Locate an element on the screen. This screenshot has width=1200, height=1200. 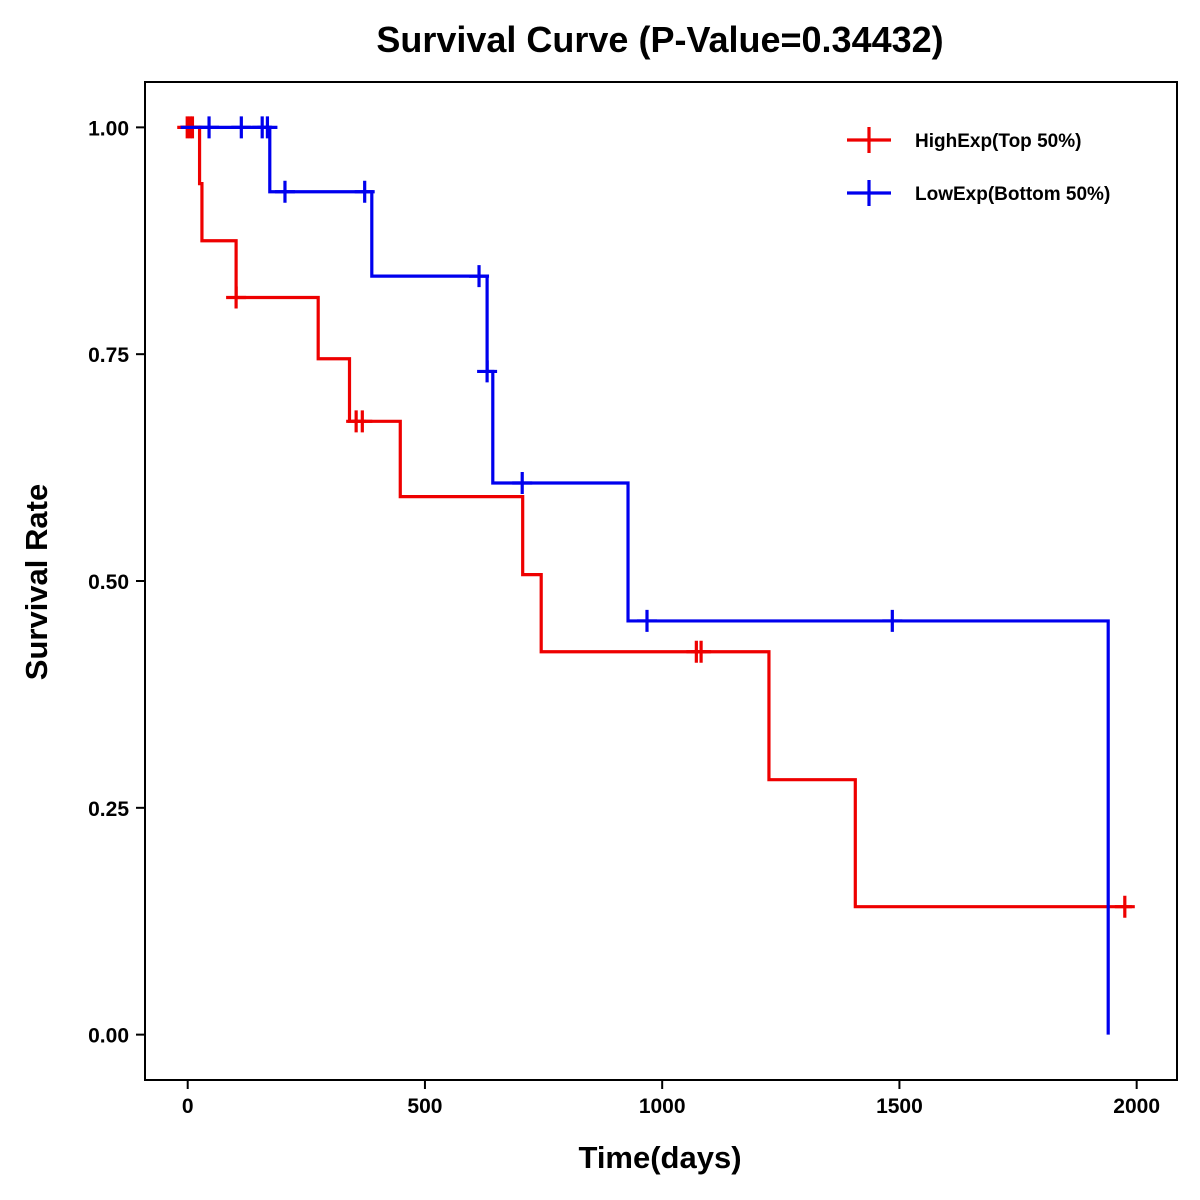
y-tick-label: 1.00 is located at coordinates (108, 128).